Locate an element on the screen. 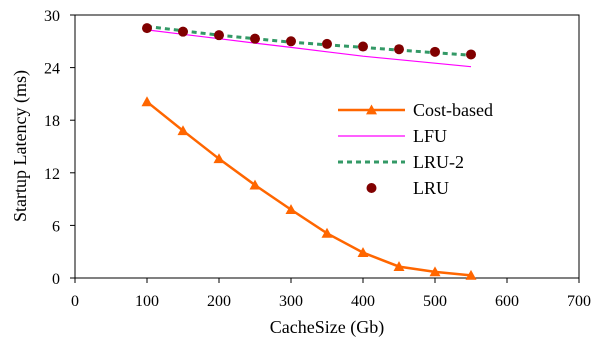 The image size is (599, 349). x-tick-label: 200 is located at coordinates (219, 301).